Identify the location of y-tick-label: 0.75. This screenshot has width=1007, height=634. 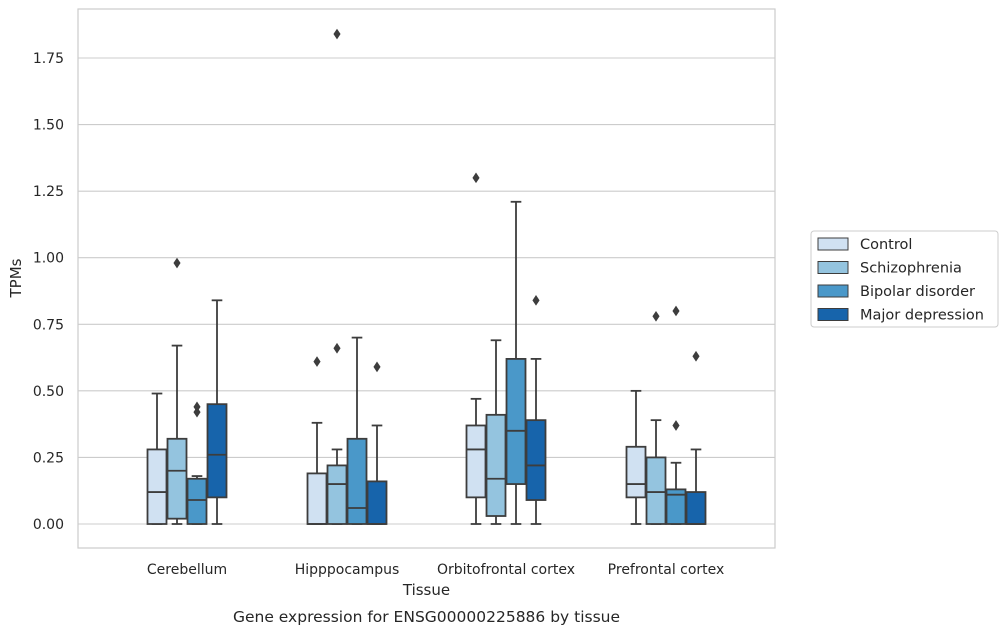
(48, 325).